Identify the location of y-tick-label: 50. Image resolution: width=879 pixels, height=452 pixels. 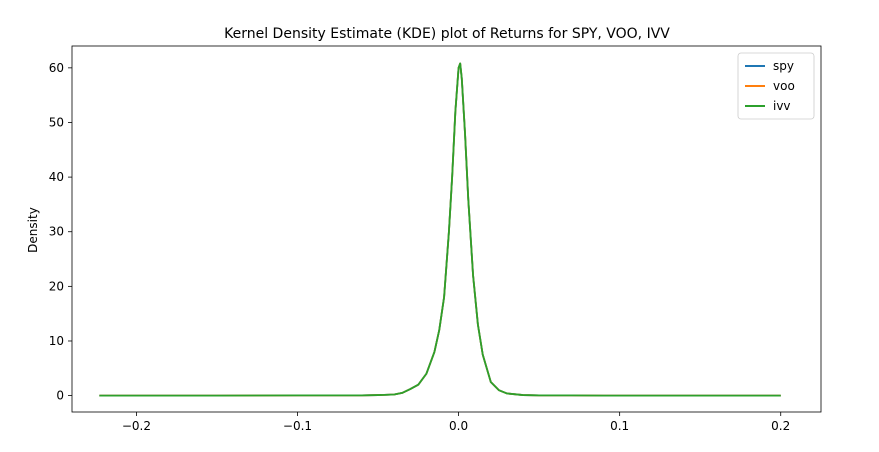
(56, 122).